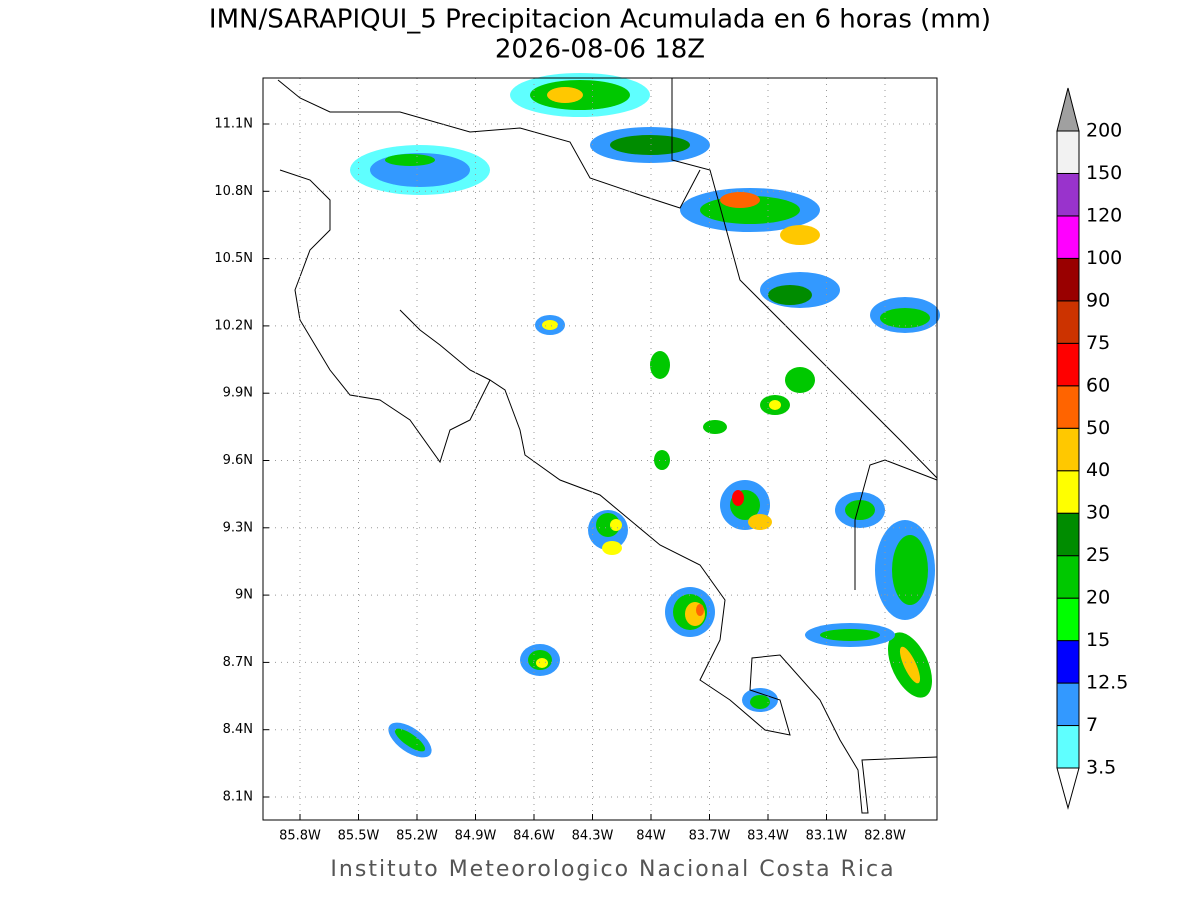 Image resolution: width=1200 pixels, height=900 pixels. What do you see at coordinates (534, 836) in the screenshot?
I see `lon-label: 84.6W` at bounding box center [534, 836].